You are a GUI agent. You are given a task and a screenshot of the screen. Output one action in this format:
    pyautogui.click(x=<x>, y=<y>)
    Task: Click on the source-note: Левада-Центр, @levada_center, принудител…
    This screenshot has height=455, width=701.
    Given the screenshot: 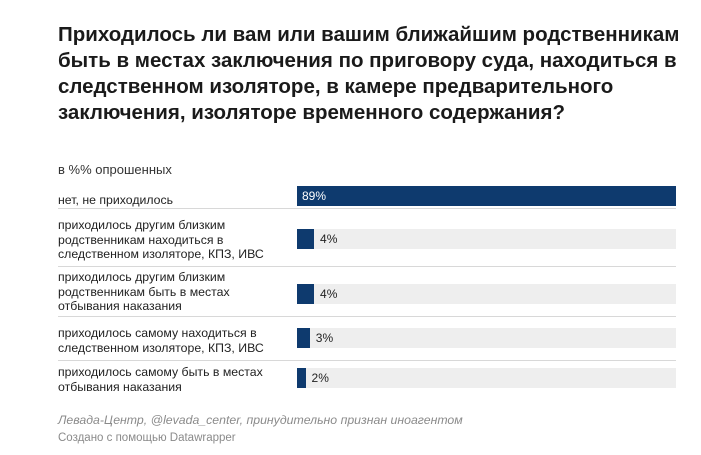 What is the action you would take?
    pyautogui.click(x=260, y=420)
    